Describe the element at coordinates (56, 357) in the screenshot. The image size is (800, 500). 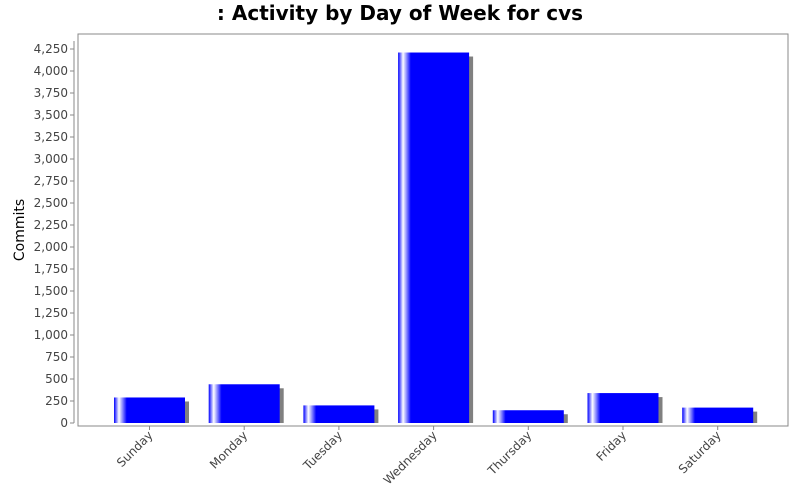
I see `y-tick-label: 750` at that location.